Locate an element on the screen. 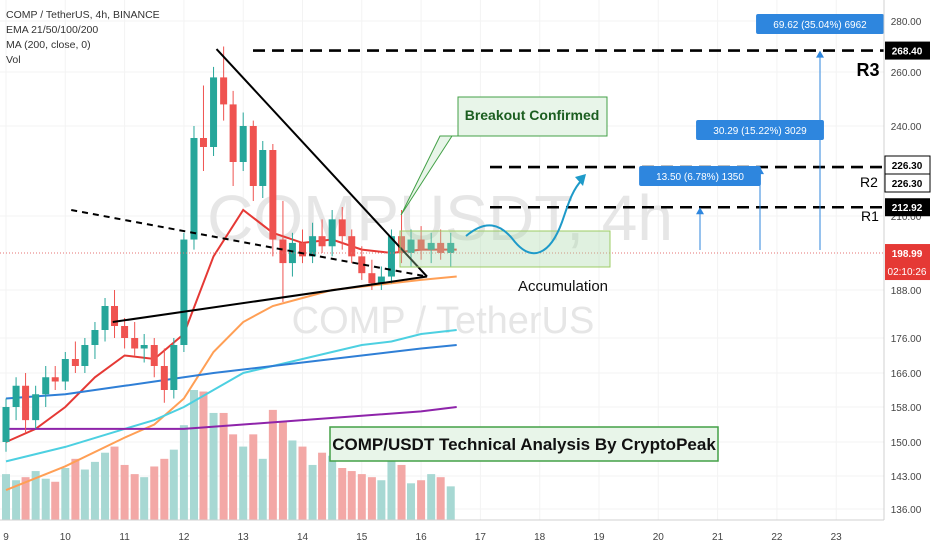  accumulation-zone is located at coordinates (505, 249).